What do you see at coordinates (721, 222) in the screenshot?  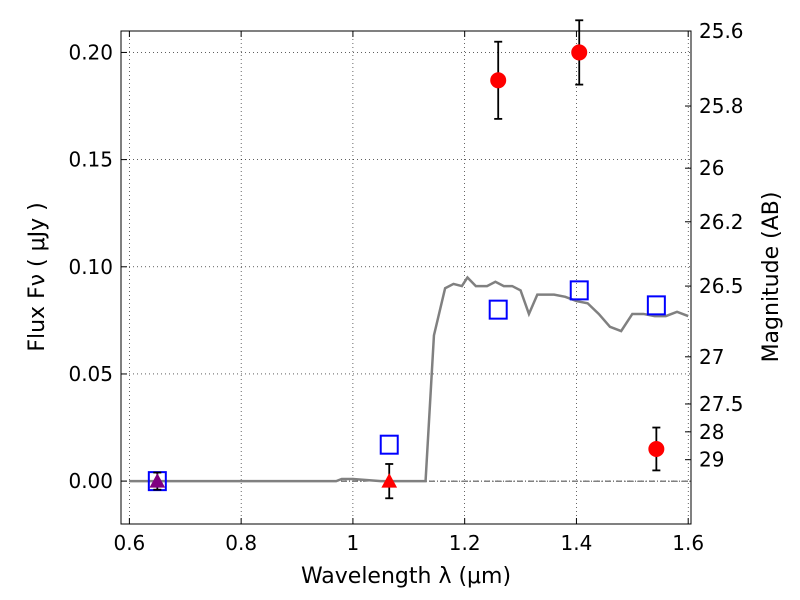 I see `y2-tick-label: 26.2` at bounding box center [721, 222].